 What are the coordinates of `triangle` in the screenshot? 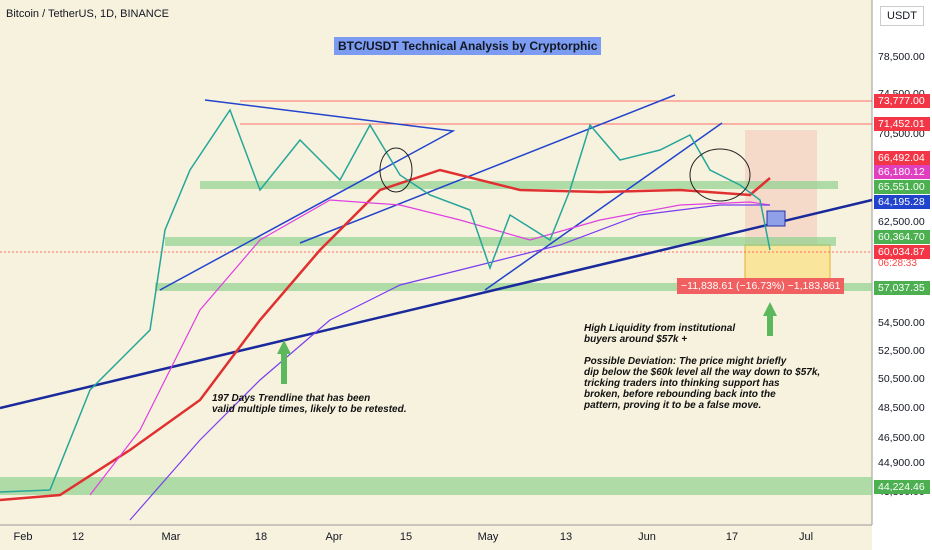 It's located at (307, 195).